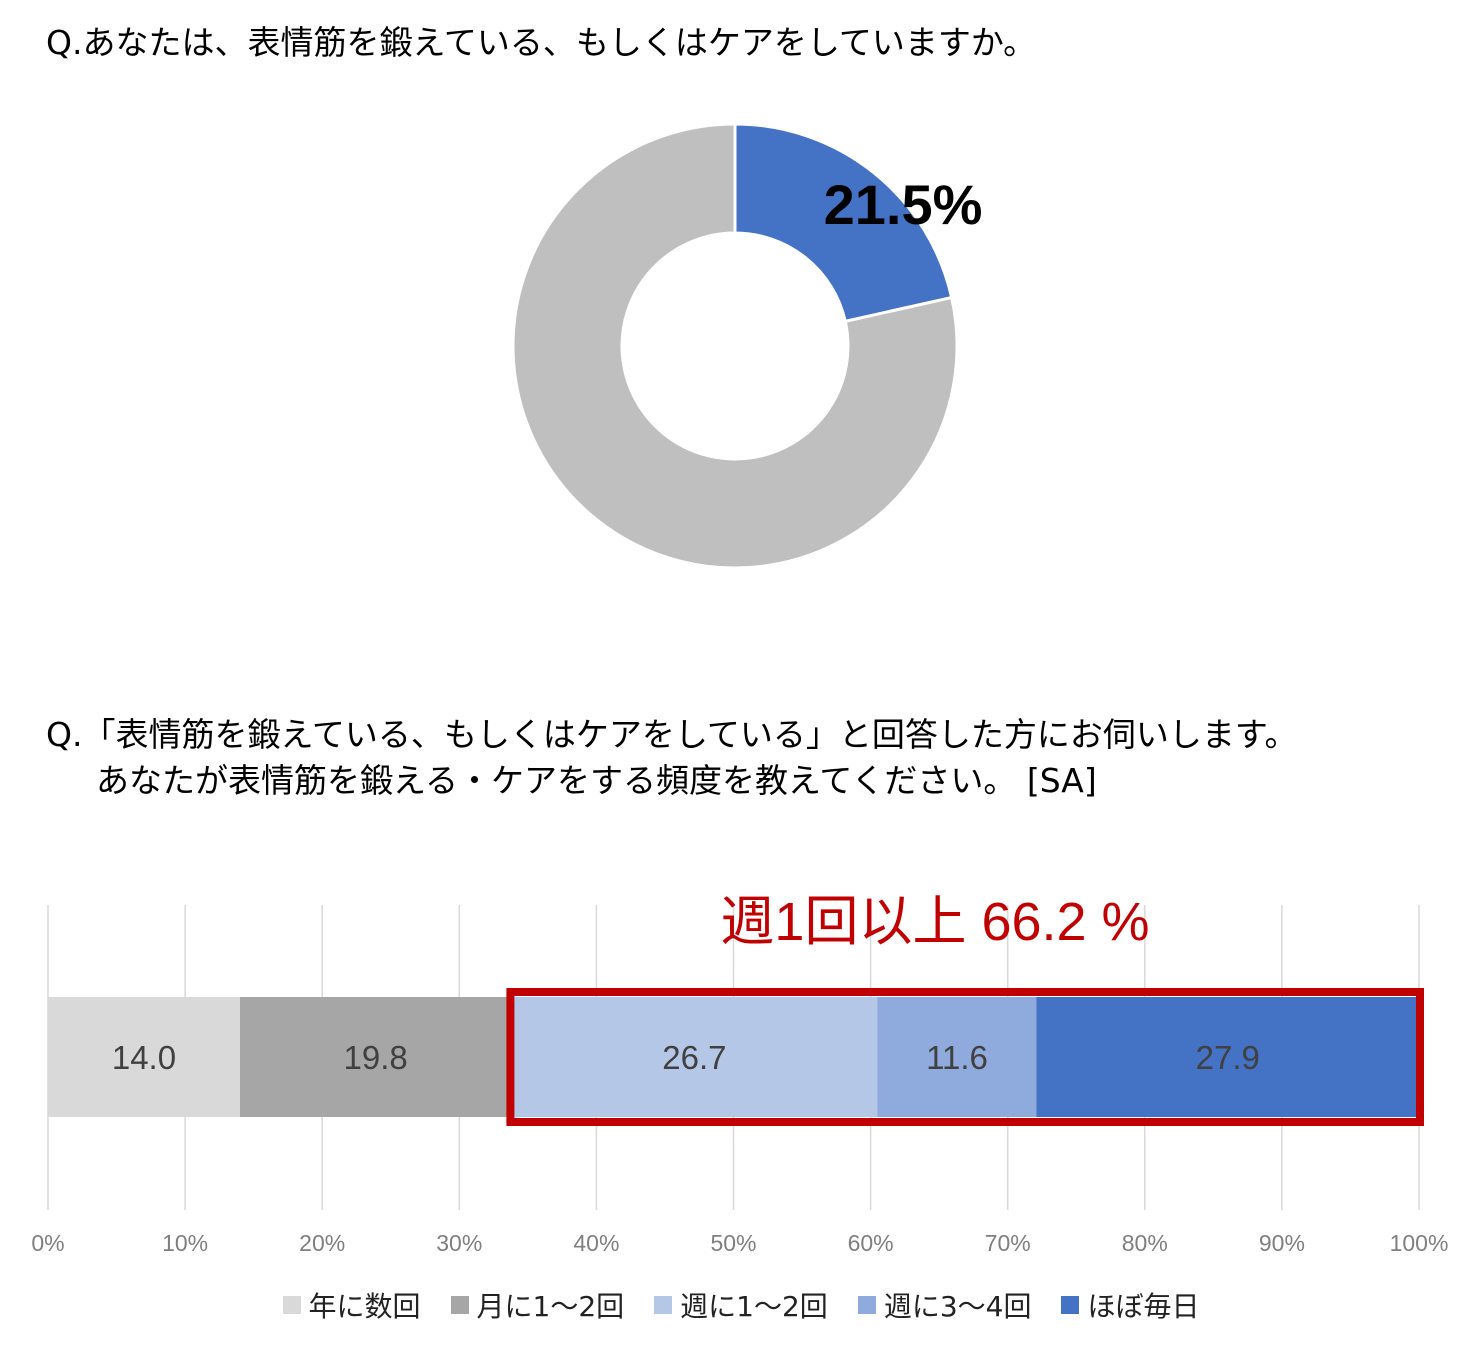 The image size is (1482, 1350). What do you see at coordinates (364, 1306) in the screenshot?
I see `legend-label: 年に数回` at bounding box center [364, 1306].